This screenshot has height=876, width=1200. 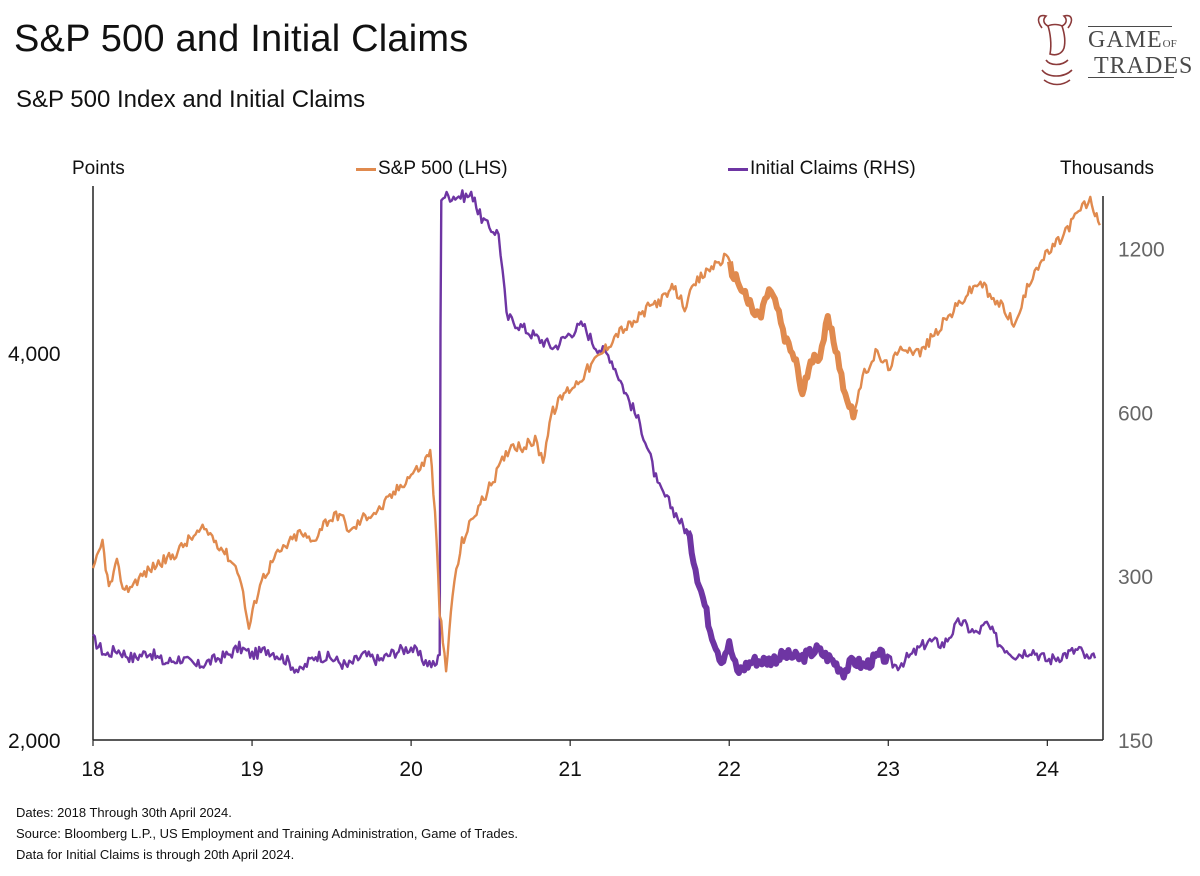 What do you see at coordinates (729, 769) in the screenshot?
I see `x-tick-label: 22` at bounding box center [729, 769].